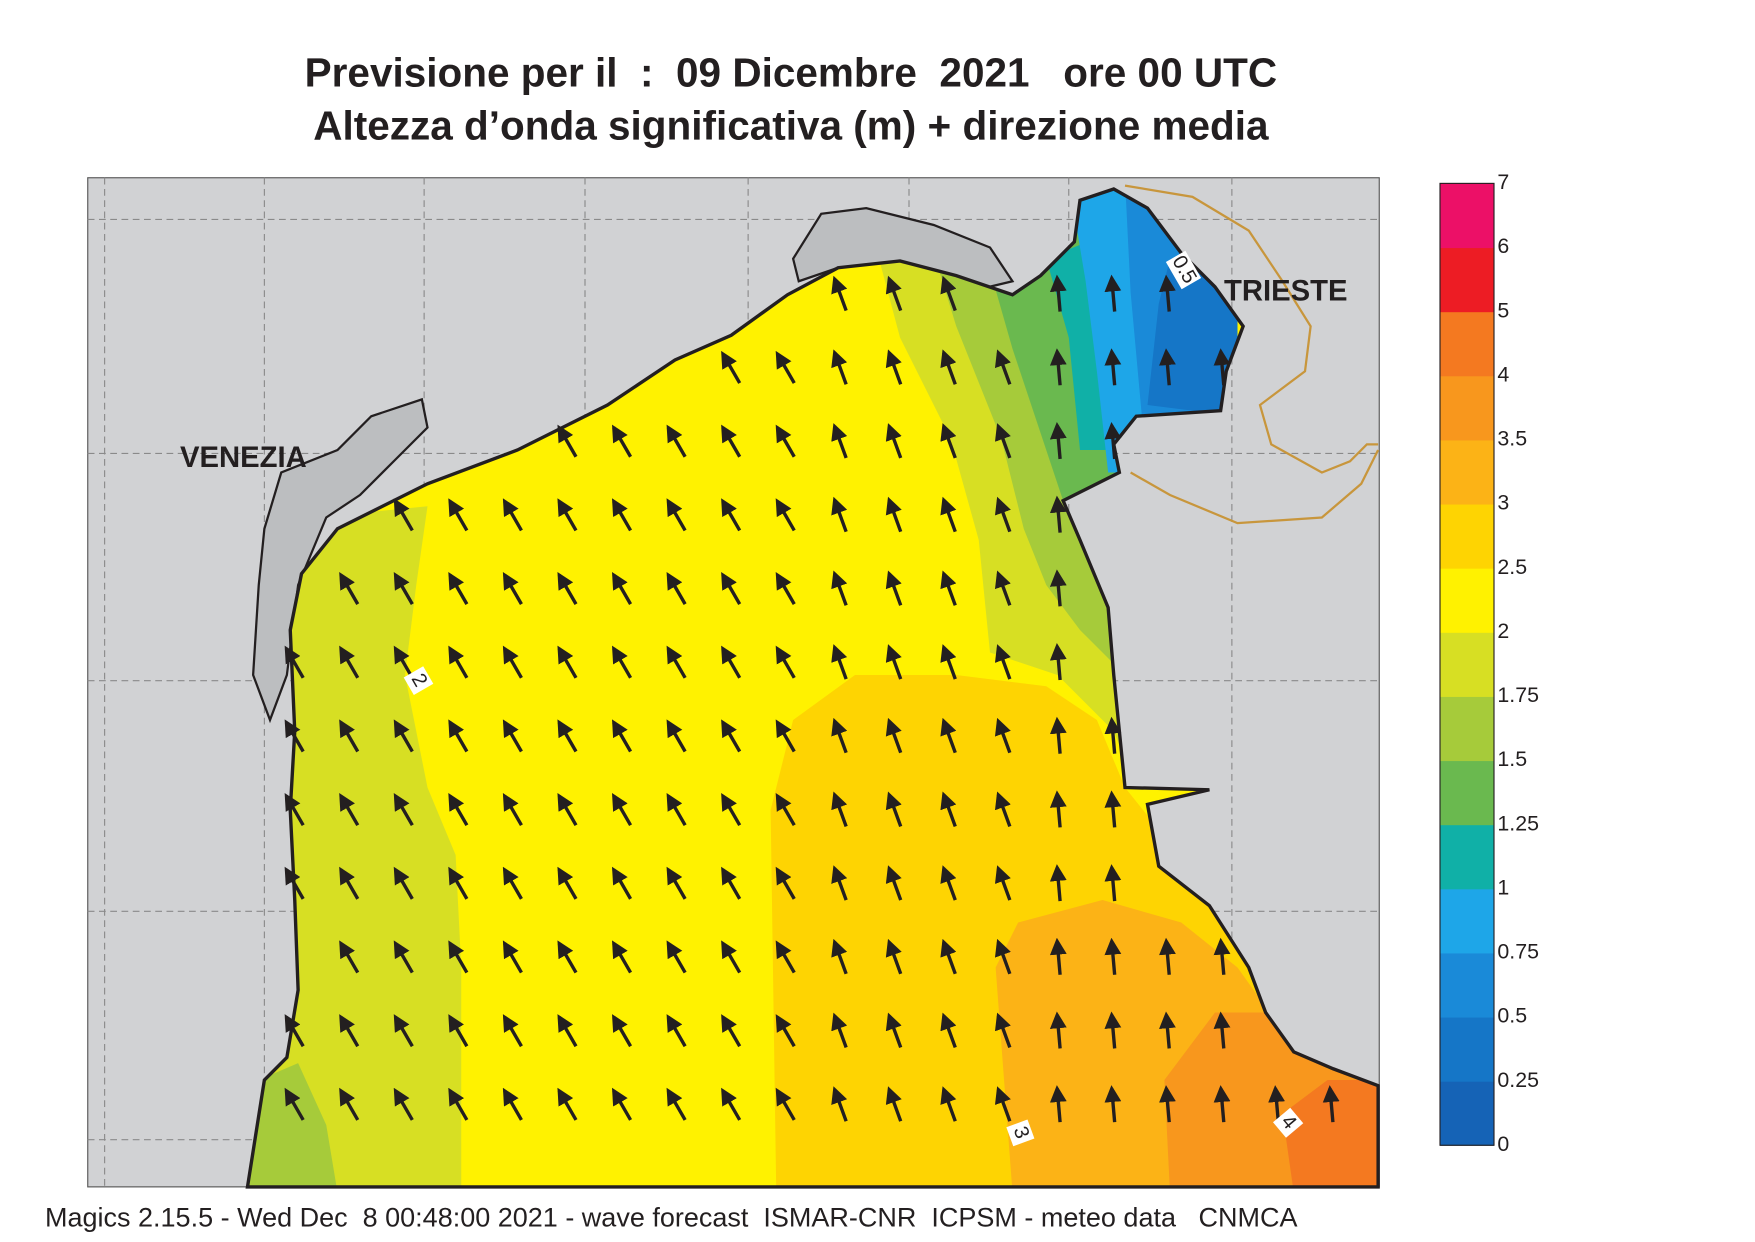  What do you see at coordinates (1512, 1016) in the screenshot?
I see `colorbar-label: 0.5` at bounding box center [1512, 1016].